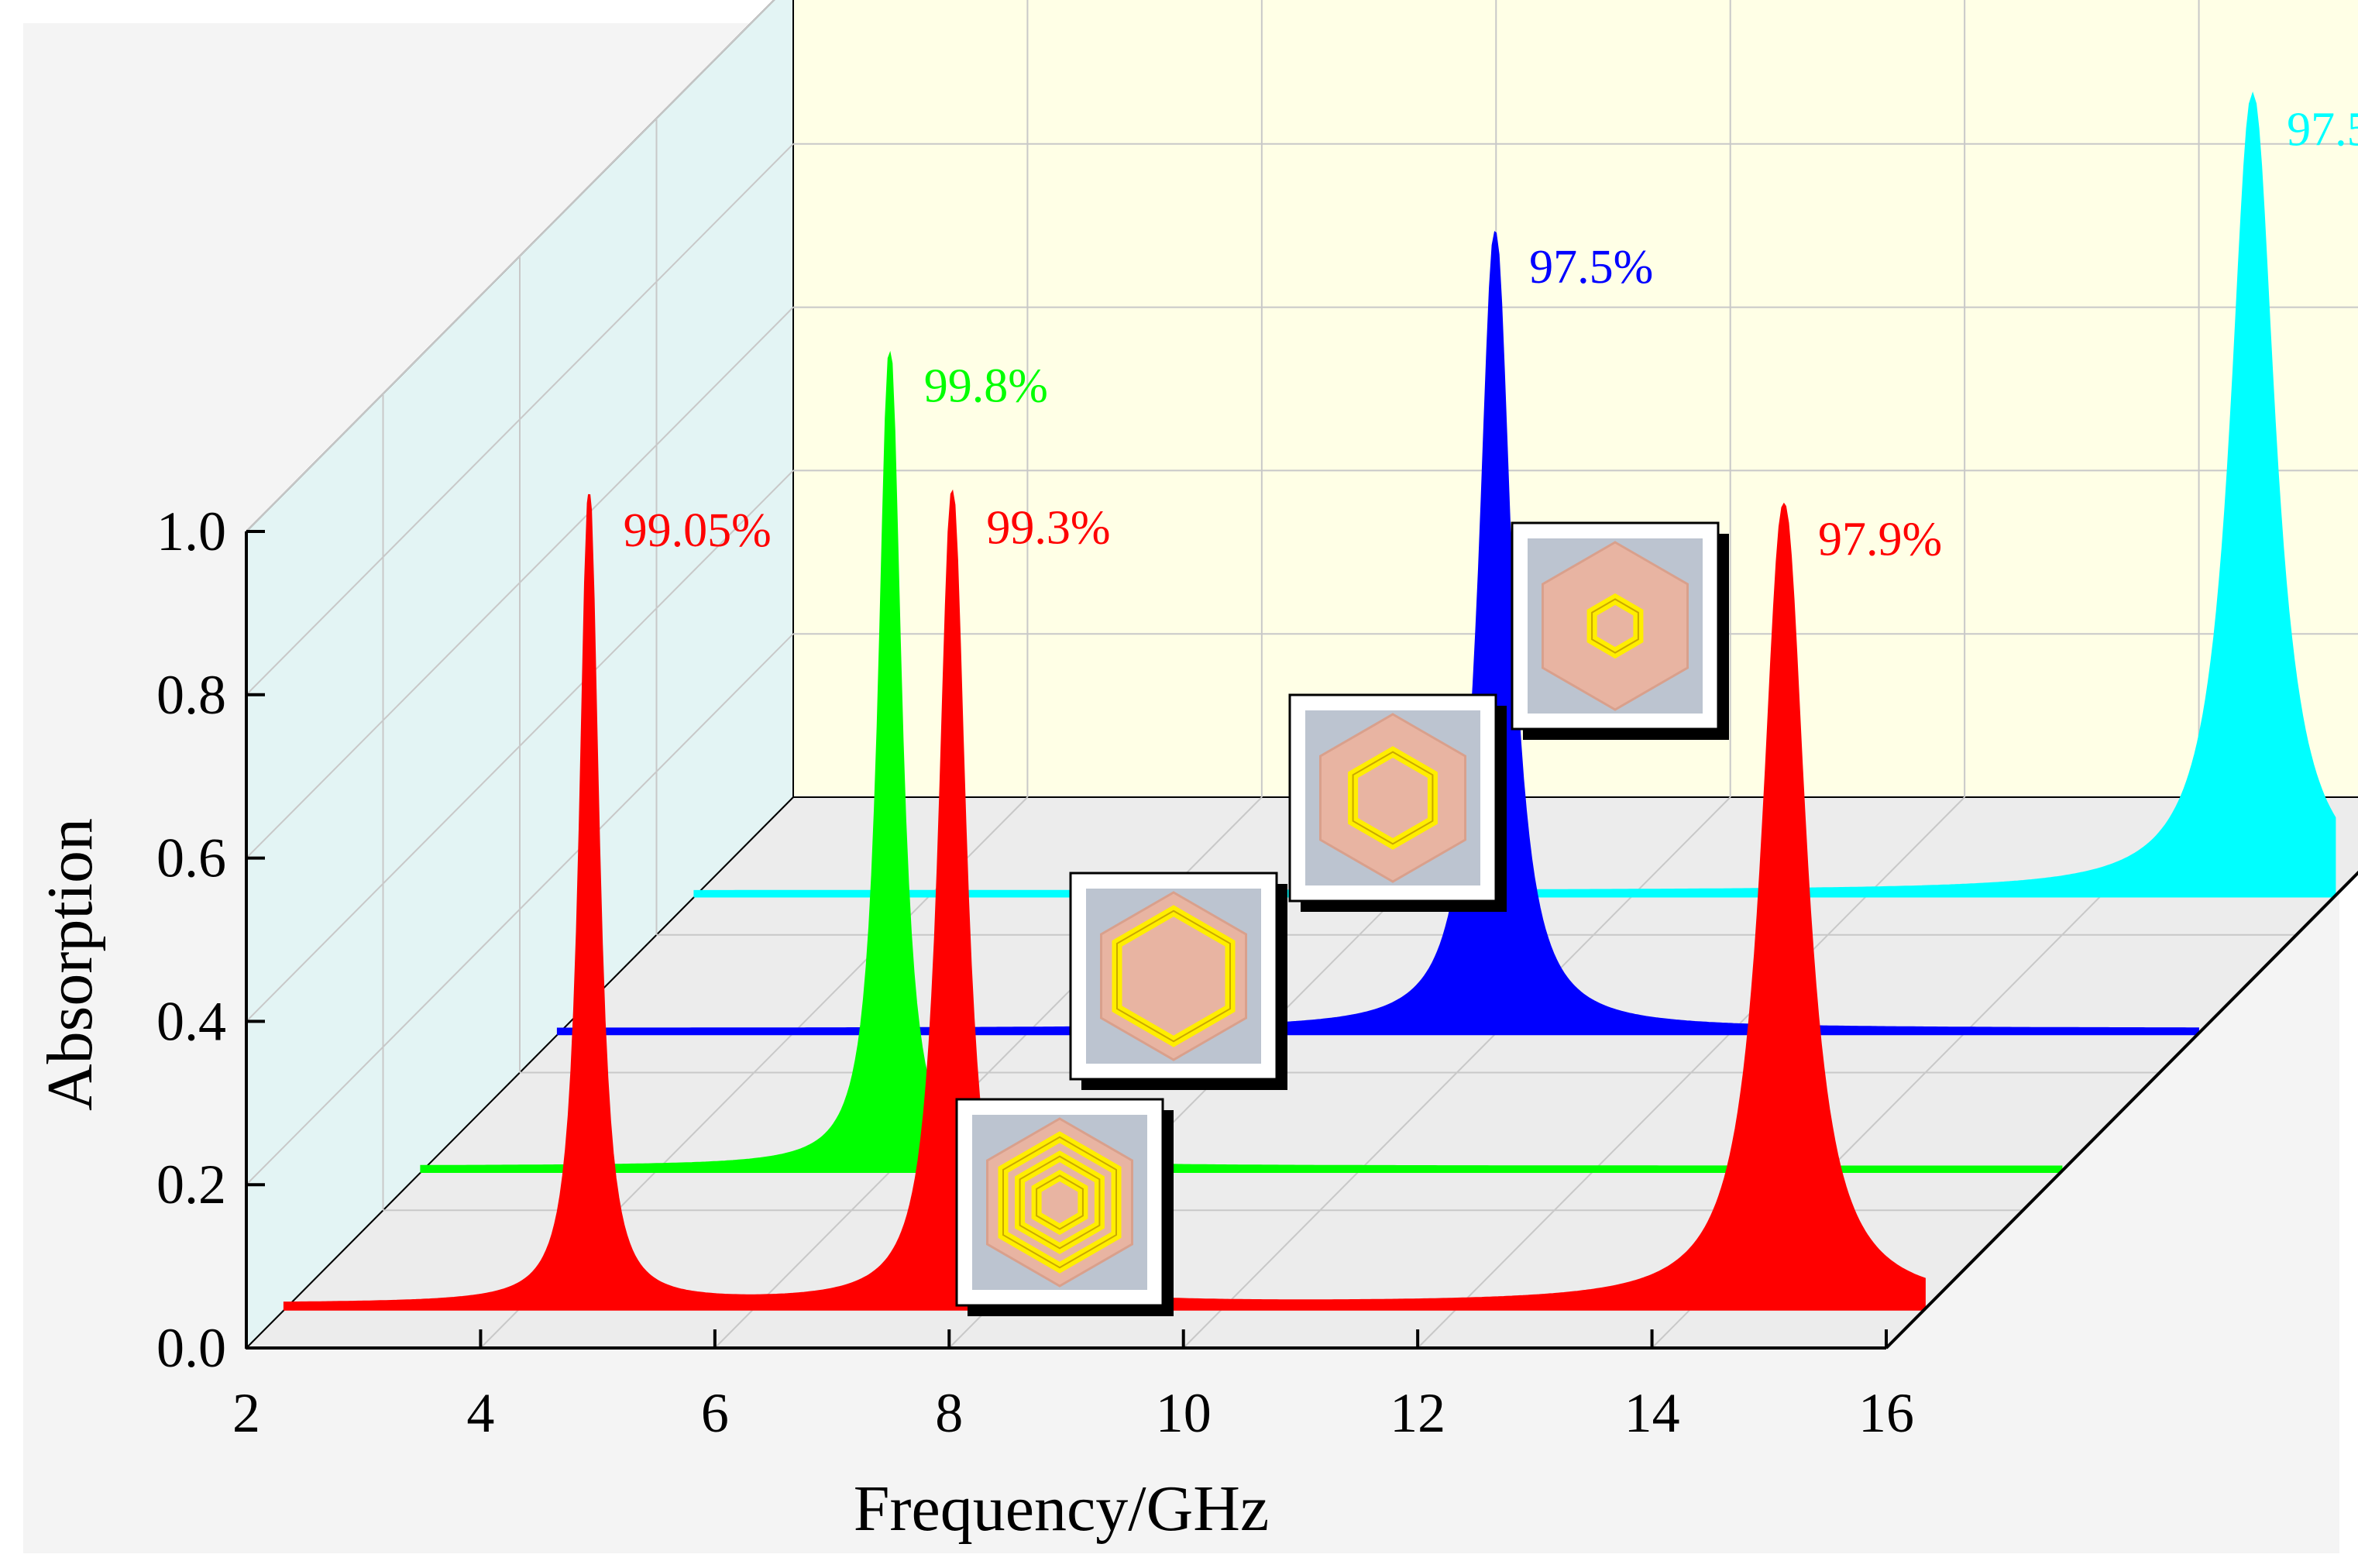 The width and height of the screenshot is (2358, 1568). I want to click on y-tick-label: 1.0, so click(191, 531).